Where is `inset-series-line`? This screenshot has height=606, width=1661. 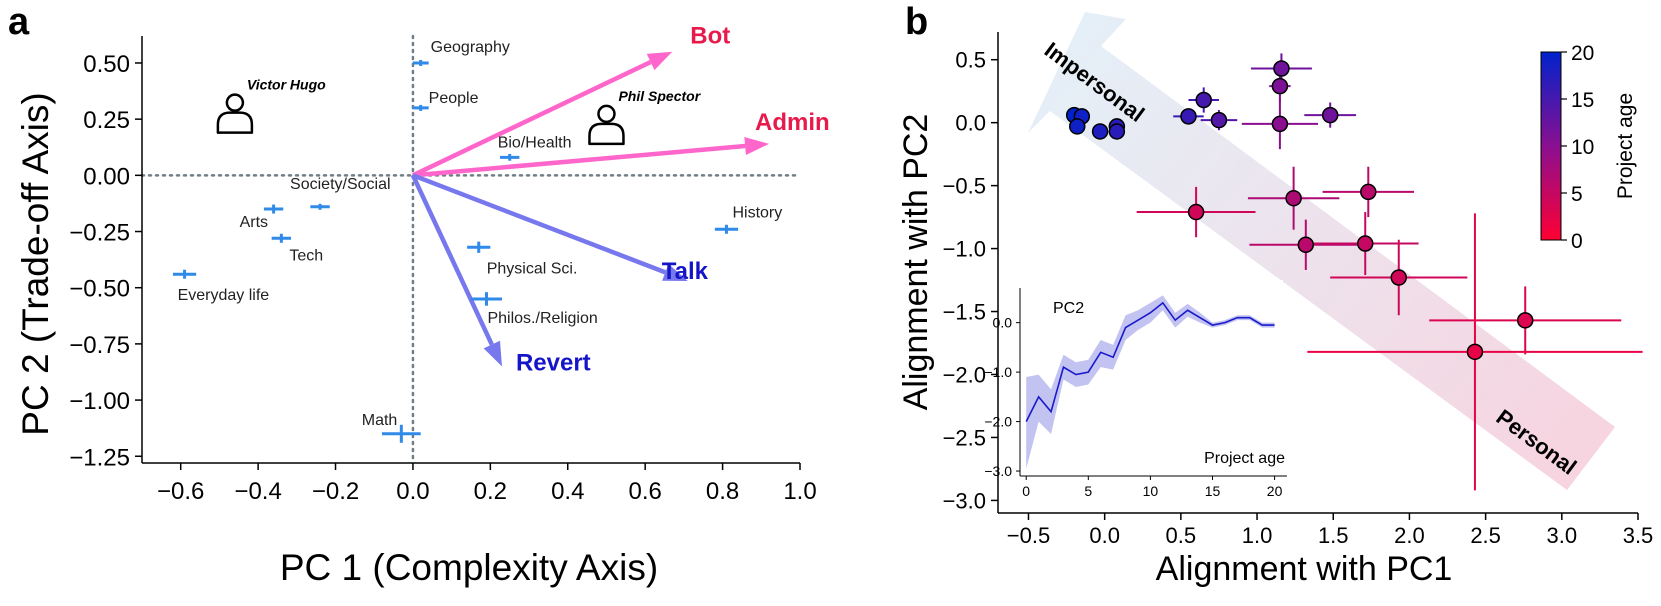 inset-series-line is located at coordinates (1150, 361).